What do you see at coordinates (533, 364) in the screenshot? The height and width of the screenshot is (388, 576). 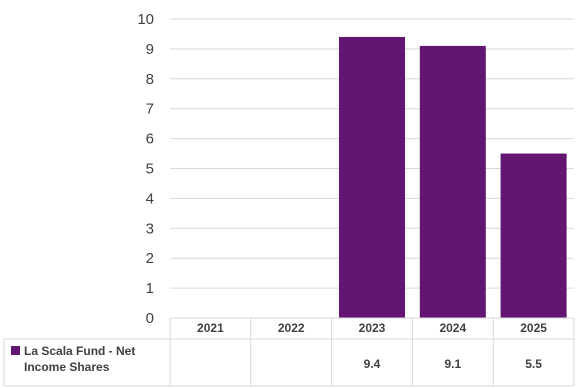 I see `data-label: 5.5` at bounding box center [533, 364].